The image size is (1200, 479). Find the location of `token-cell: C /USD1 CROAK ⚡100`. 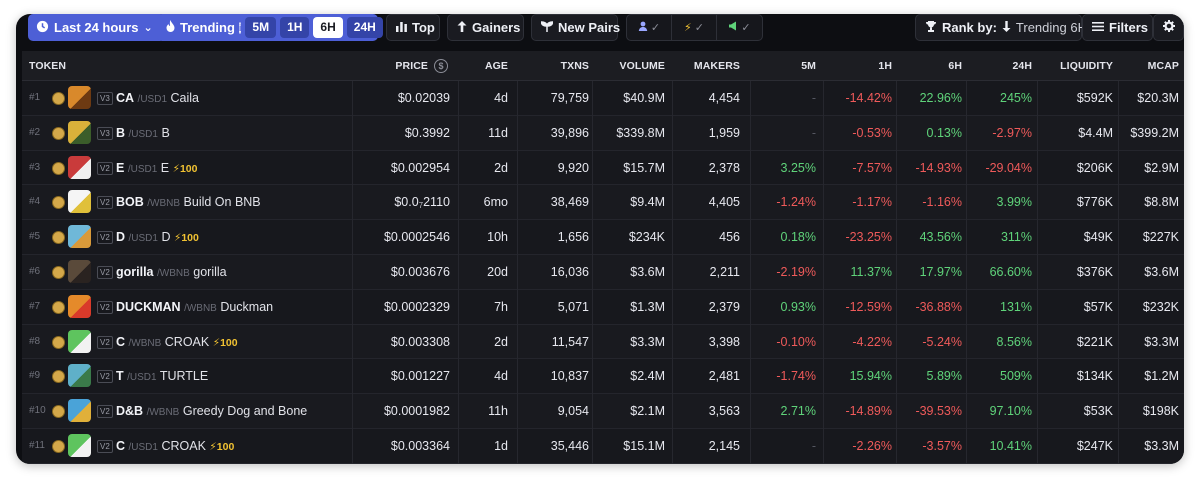

token-cell: C /USD1 CROAK ⚡100 is located at coordinates (233, 446).